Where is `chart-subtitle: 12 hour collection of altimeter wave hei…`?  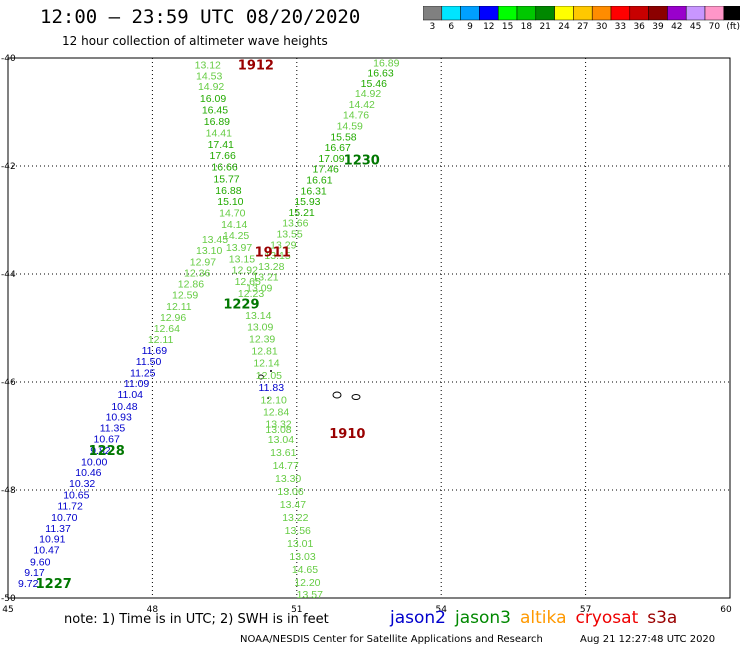
chart-subtitle: 12 hour collection of altimeter wave hei… is located at coordinates (195, 41).